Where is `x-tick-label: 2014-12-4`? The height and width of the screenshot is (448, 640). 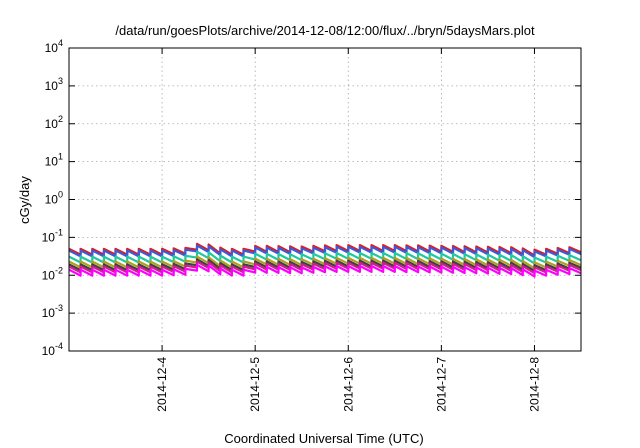
x-tick-label: 2014-12-4 is located at coordinates (162, 384).